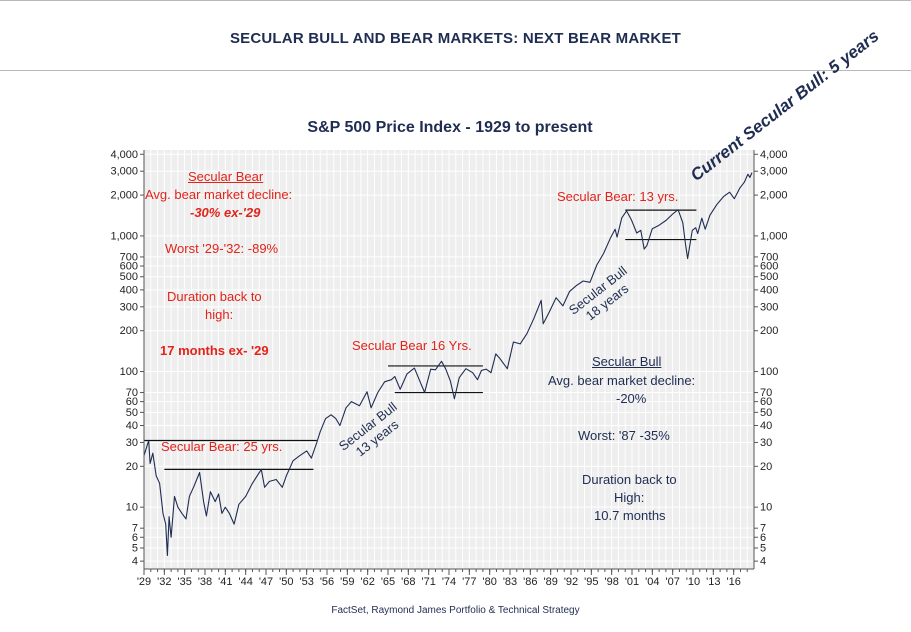 The image size is (911, 632). I want to click on x-tick-label-10: '59, so click(347, 582).